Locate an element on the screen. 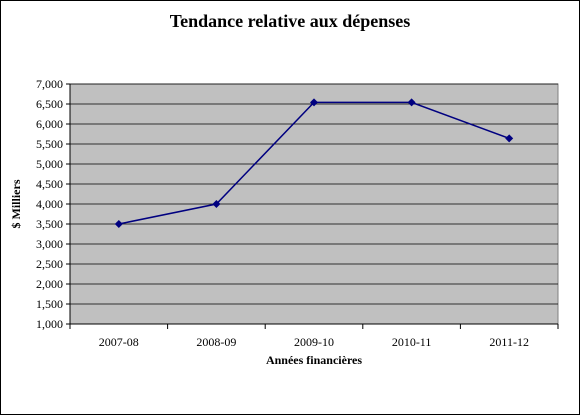  y-tick-label: 3,000 is located at coordinates (49, 244).